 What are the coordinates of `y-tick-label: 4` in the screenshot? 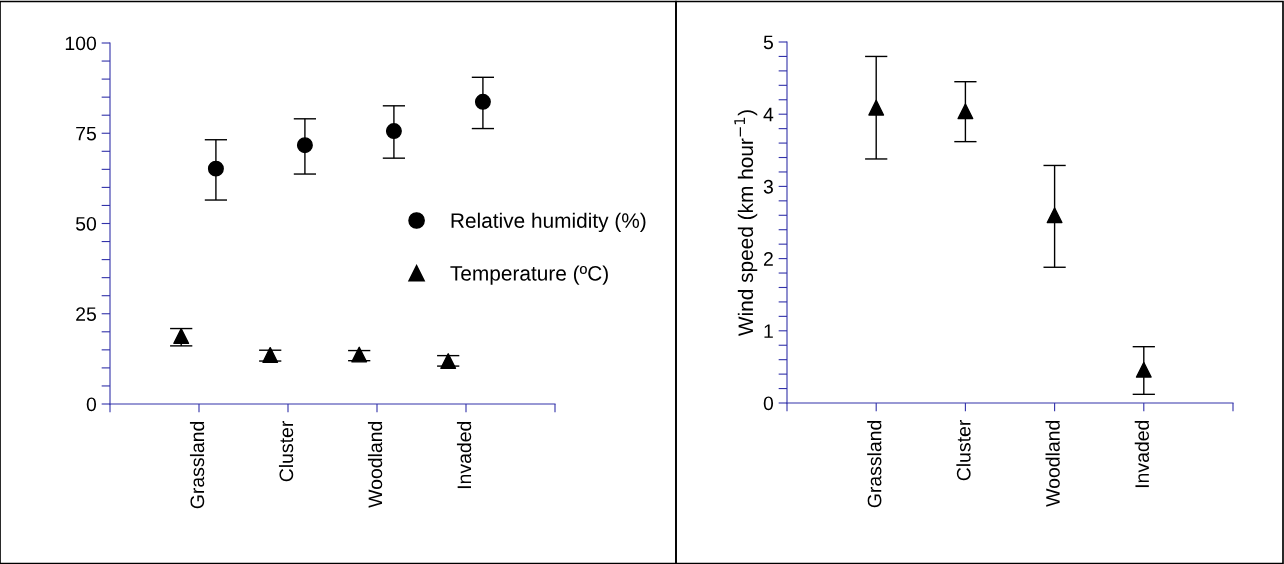 It's located at (768, 114).